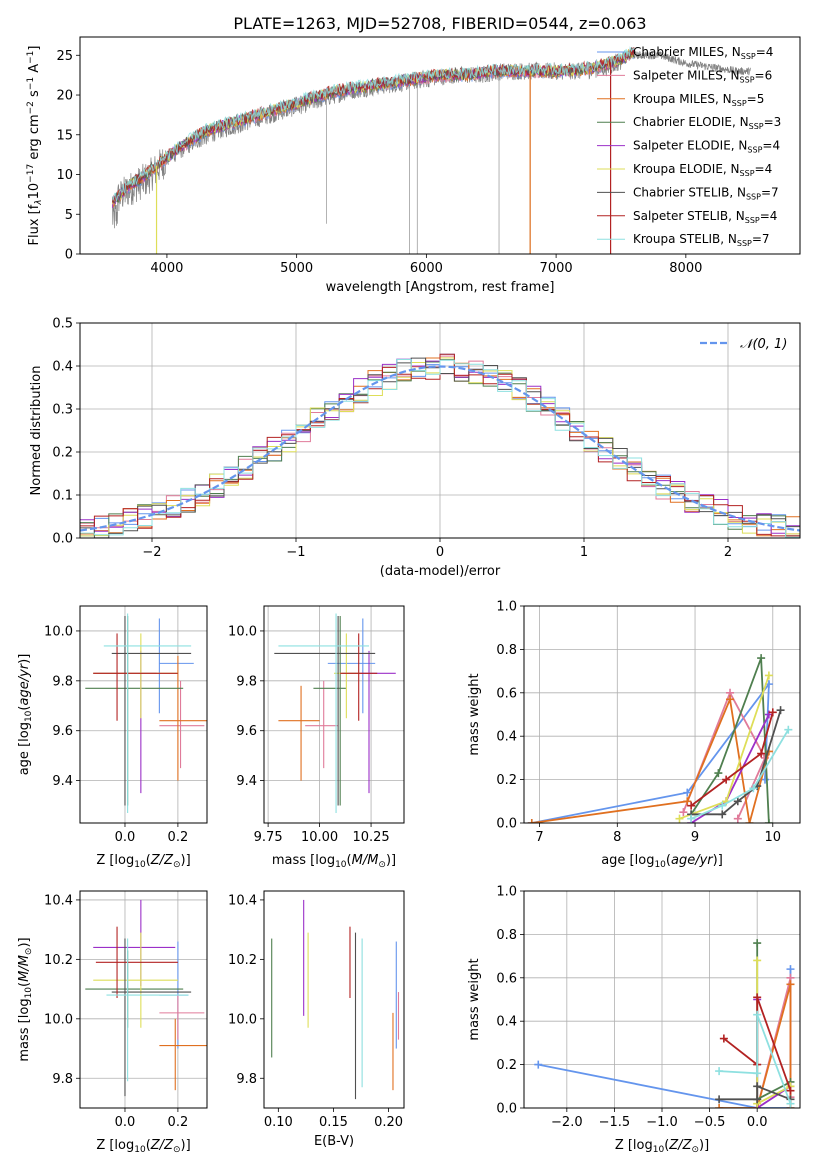  What do you see at coordinates (334, 1141) in the screenshot?
I see `x-axis-label: E(B-V)` at bounding box center [334, 1141].